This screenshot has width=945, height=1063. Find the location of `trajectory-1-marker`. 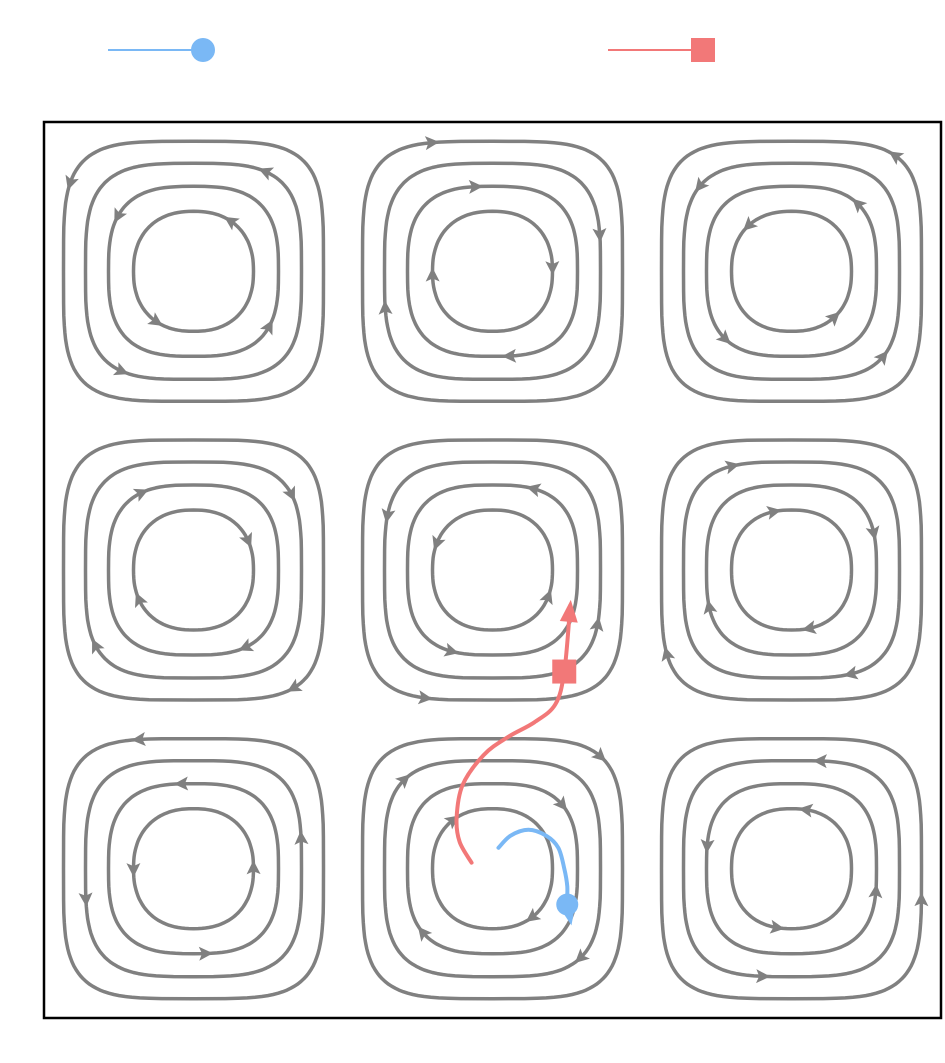

trajectory-1-marker is located at coordinates (567, 905).